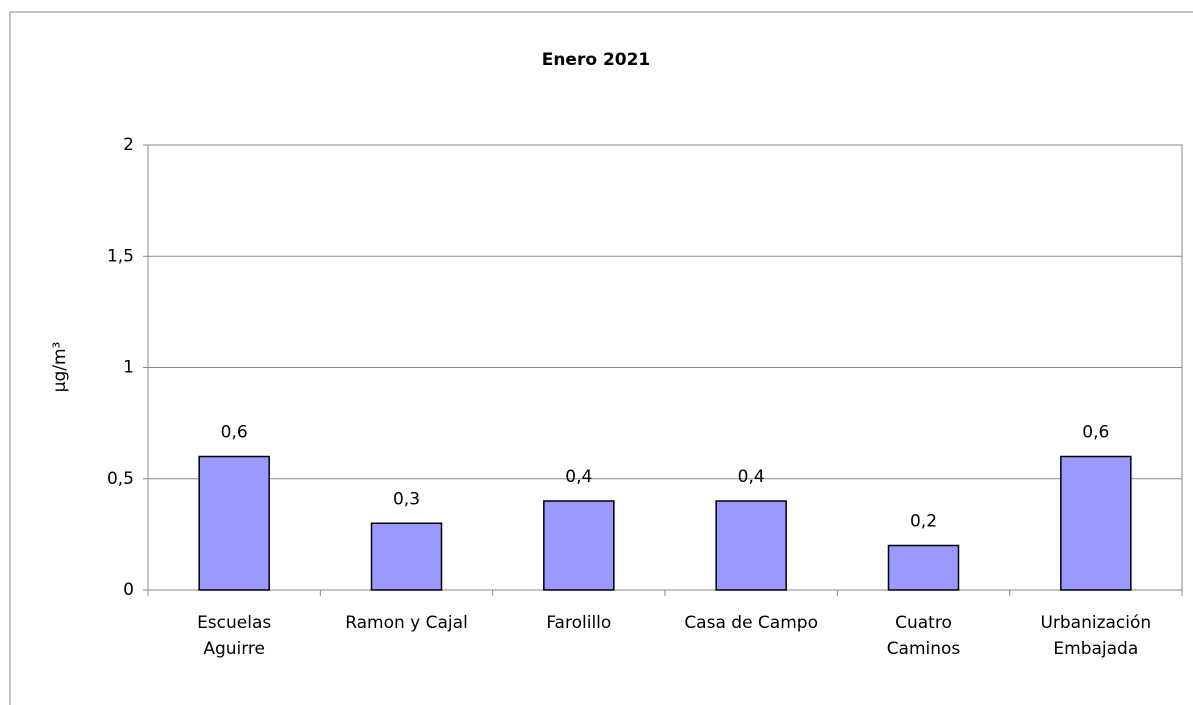 The width and height of the screenshot is (1193, 705). What do you see at coordinates (923, 636) in the screenshot?
I see `x-tick-label: Cuatro Caminos` at bounding box center [923, 636].